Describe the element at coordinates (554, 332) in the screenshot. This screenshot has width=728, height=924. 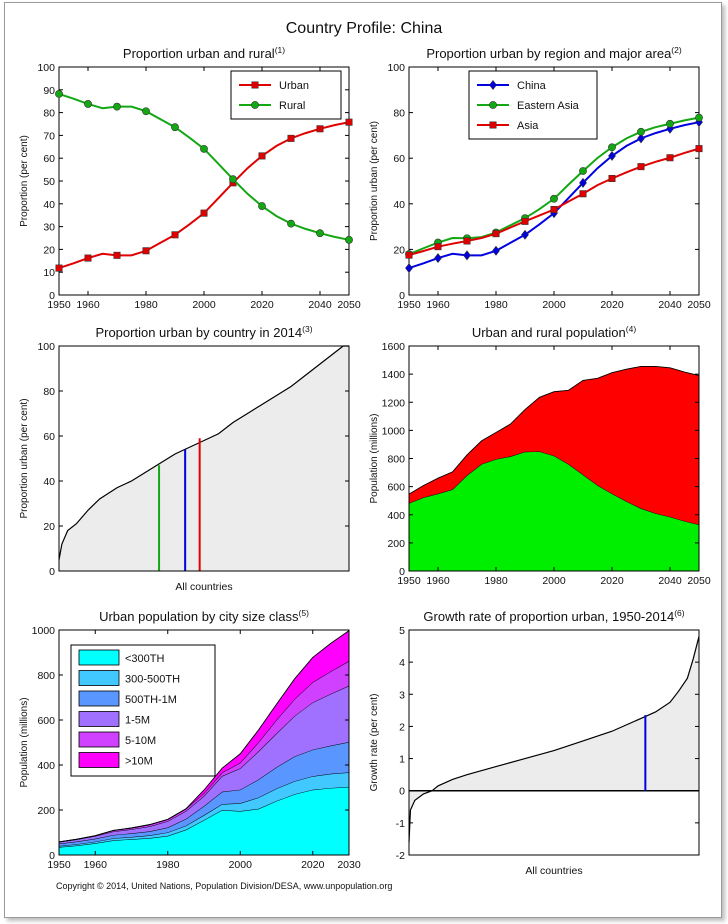
I see `chart-title: Urban and rural population(4)` at that location.